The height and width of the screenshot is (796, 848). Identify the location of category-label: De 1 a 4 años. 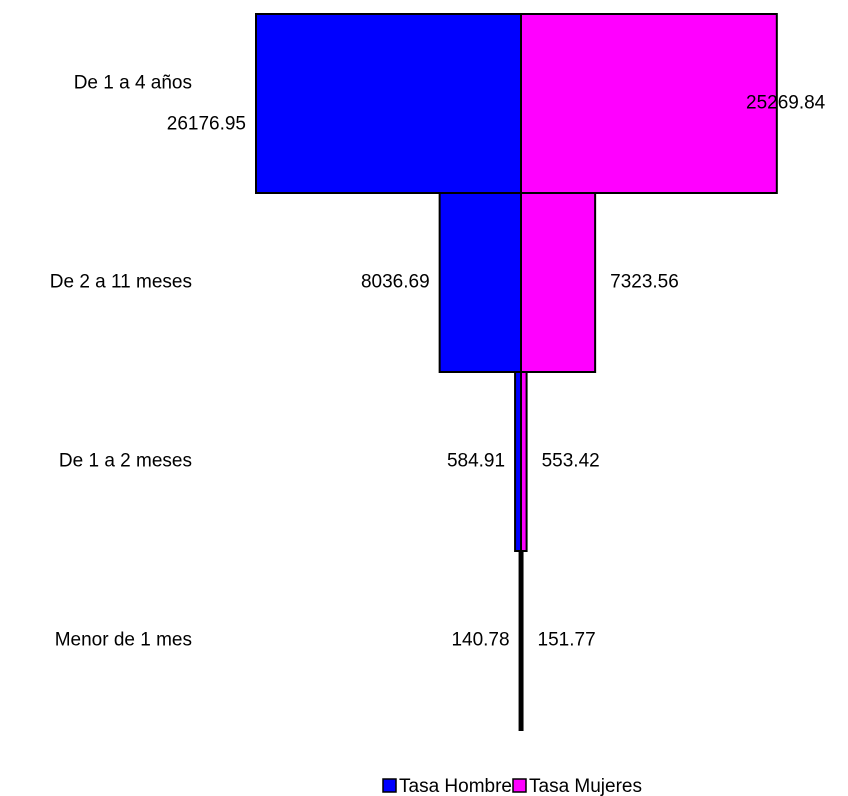
(133, 83).